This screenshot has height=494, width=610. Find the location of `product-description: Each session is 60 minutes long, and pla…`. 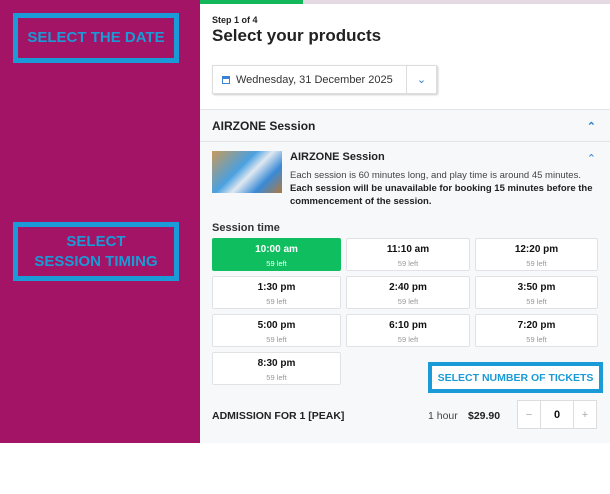

product-description: Each session is 60 minutes long, and pla… is located at coordinates (445, 188).